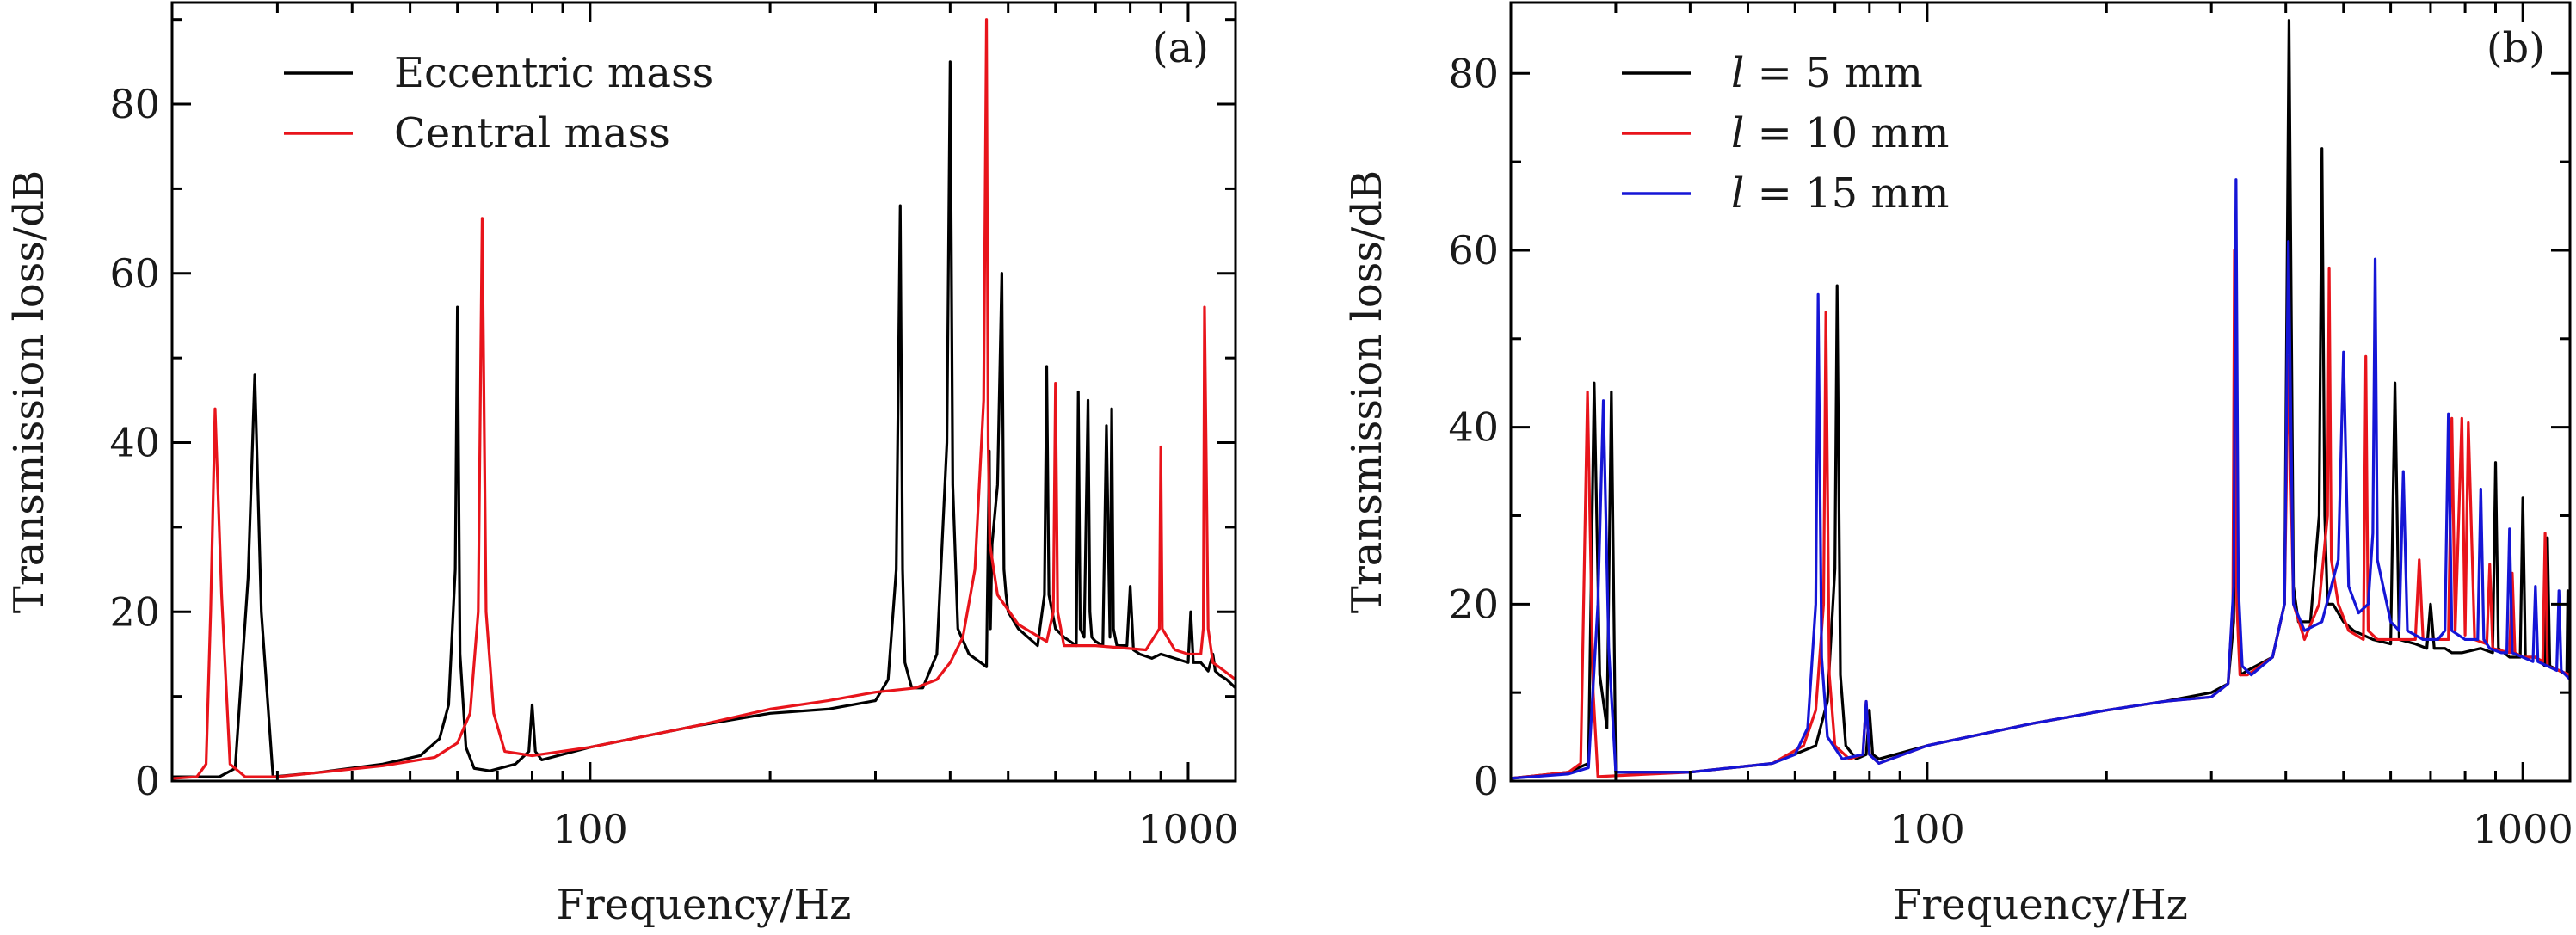  What do you see at coordinates (2516, 48) in the screenshot?
I see `panel-label: (b)` at bounding box center [2516, 48].